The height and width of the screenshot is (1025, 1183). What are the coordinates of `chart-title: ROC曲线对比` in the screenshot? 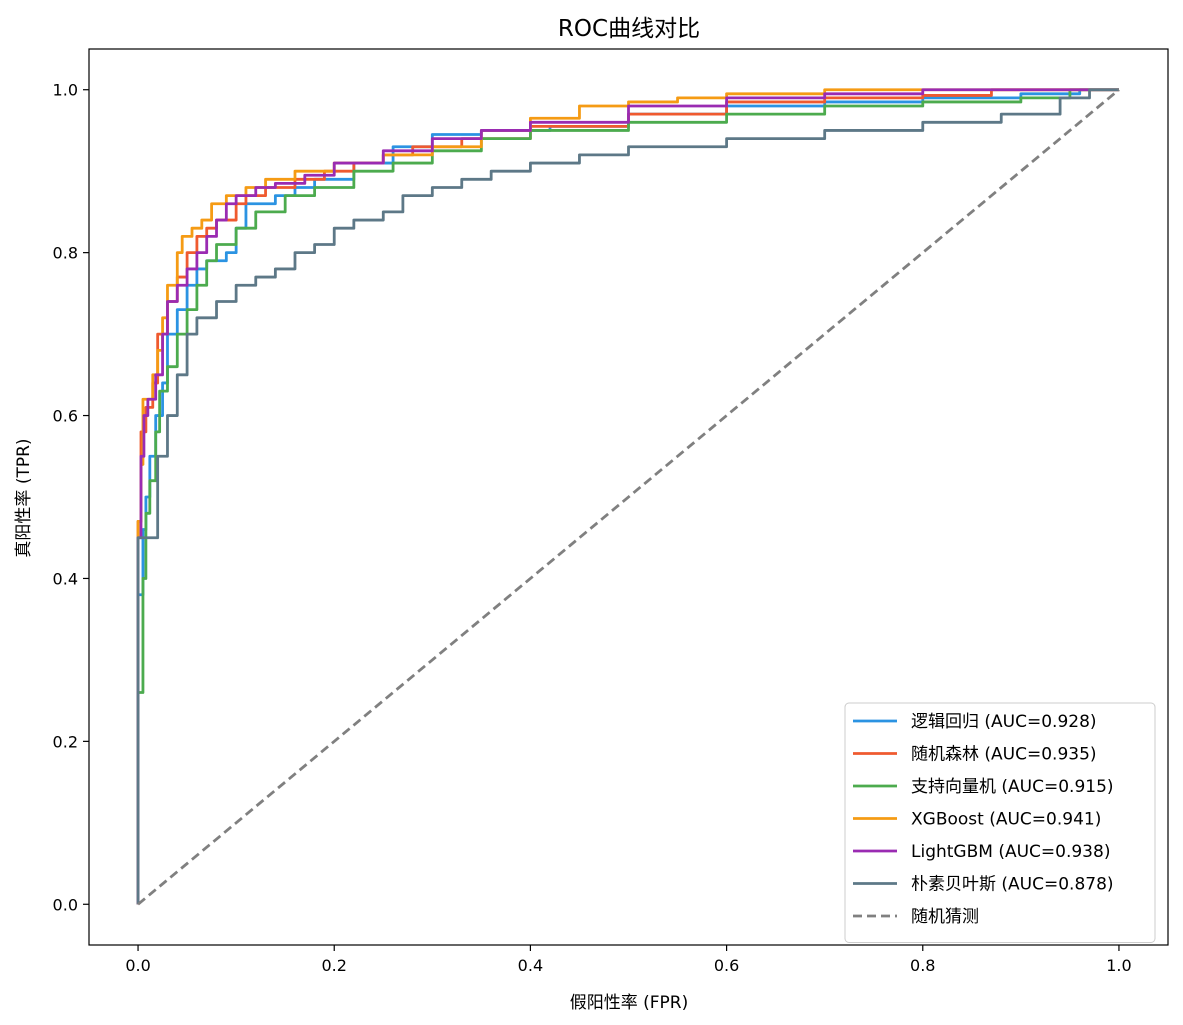 It's located at (629, 29).